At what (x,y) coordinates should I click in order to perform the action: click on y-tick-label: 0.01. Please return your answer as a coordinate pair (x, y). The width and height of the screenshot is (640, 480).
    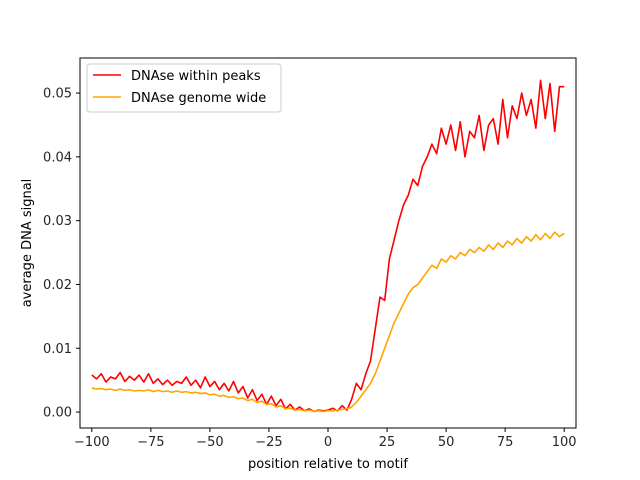
    Looking at the image, I should click on (57, 349).